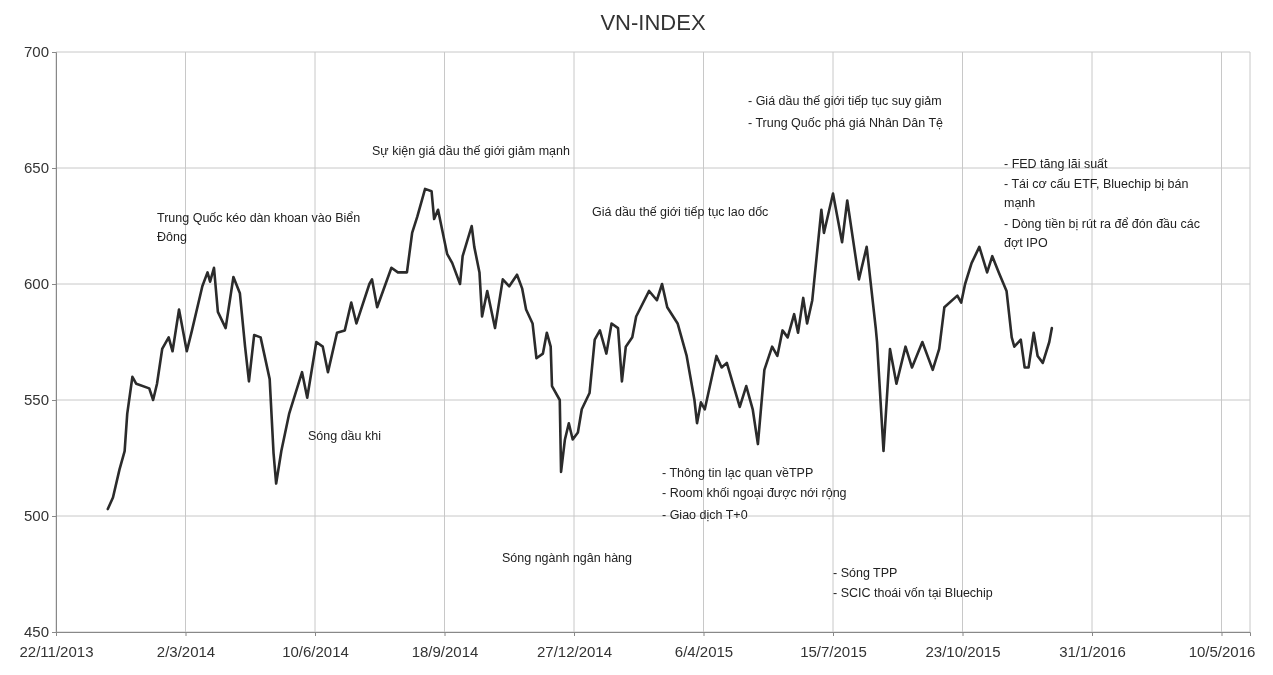 This screenshot has height=675, width=1273. Describe the element at coordinates (1102, 234) in the screenshot. I see `annotation: - Dòng tiền bị rút ra để đón đầu các đợt IPO` at that location.